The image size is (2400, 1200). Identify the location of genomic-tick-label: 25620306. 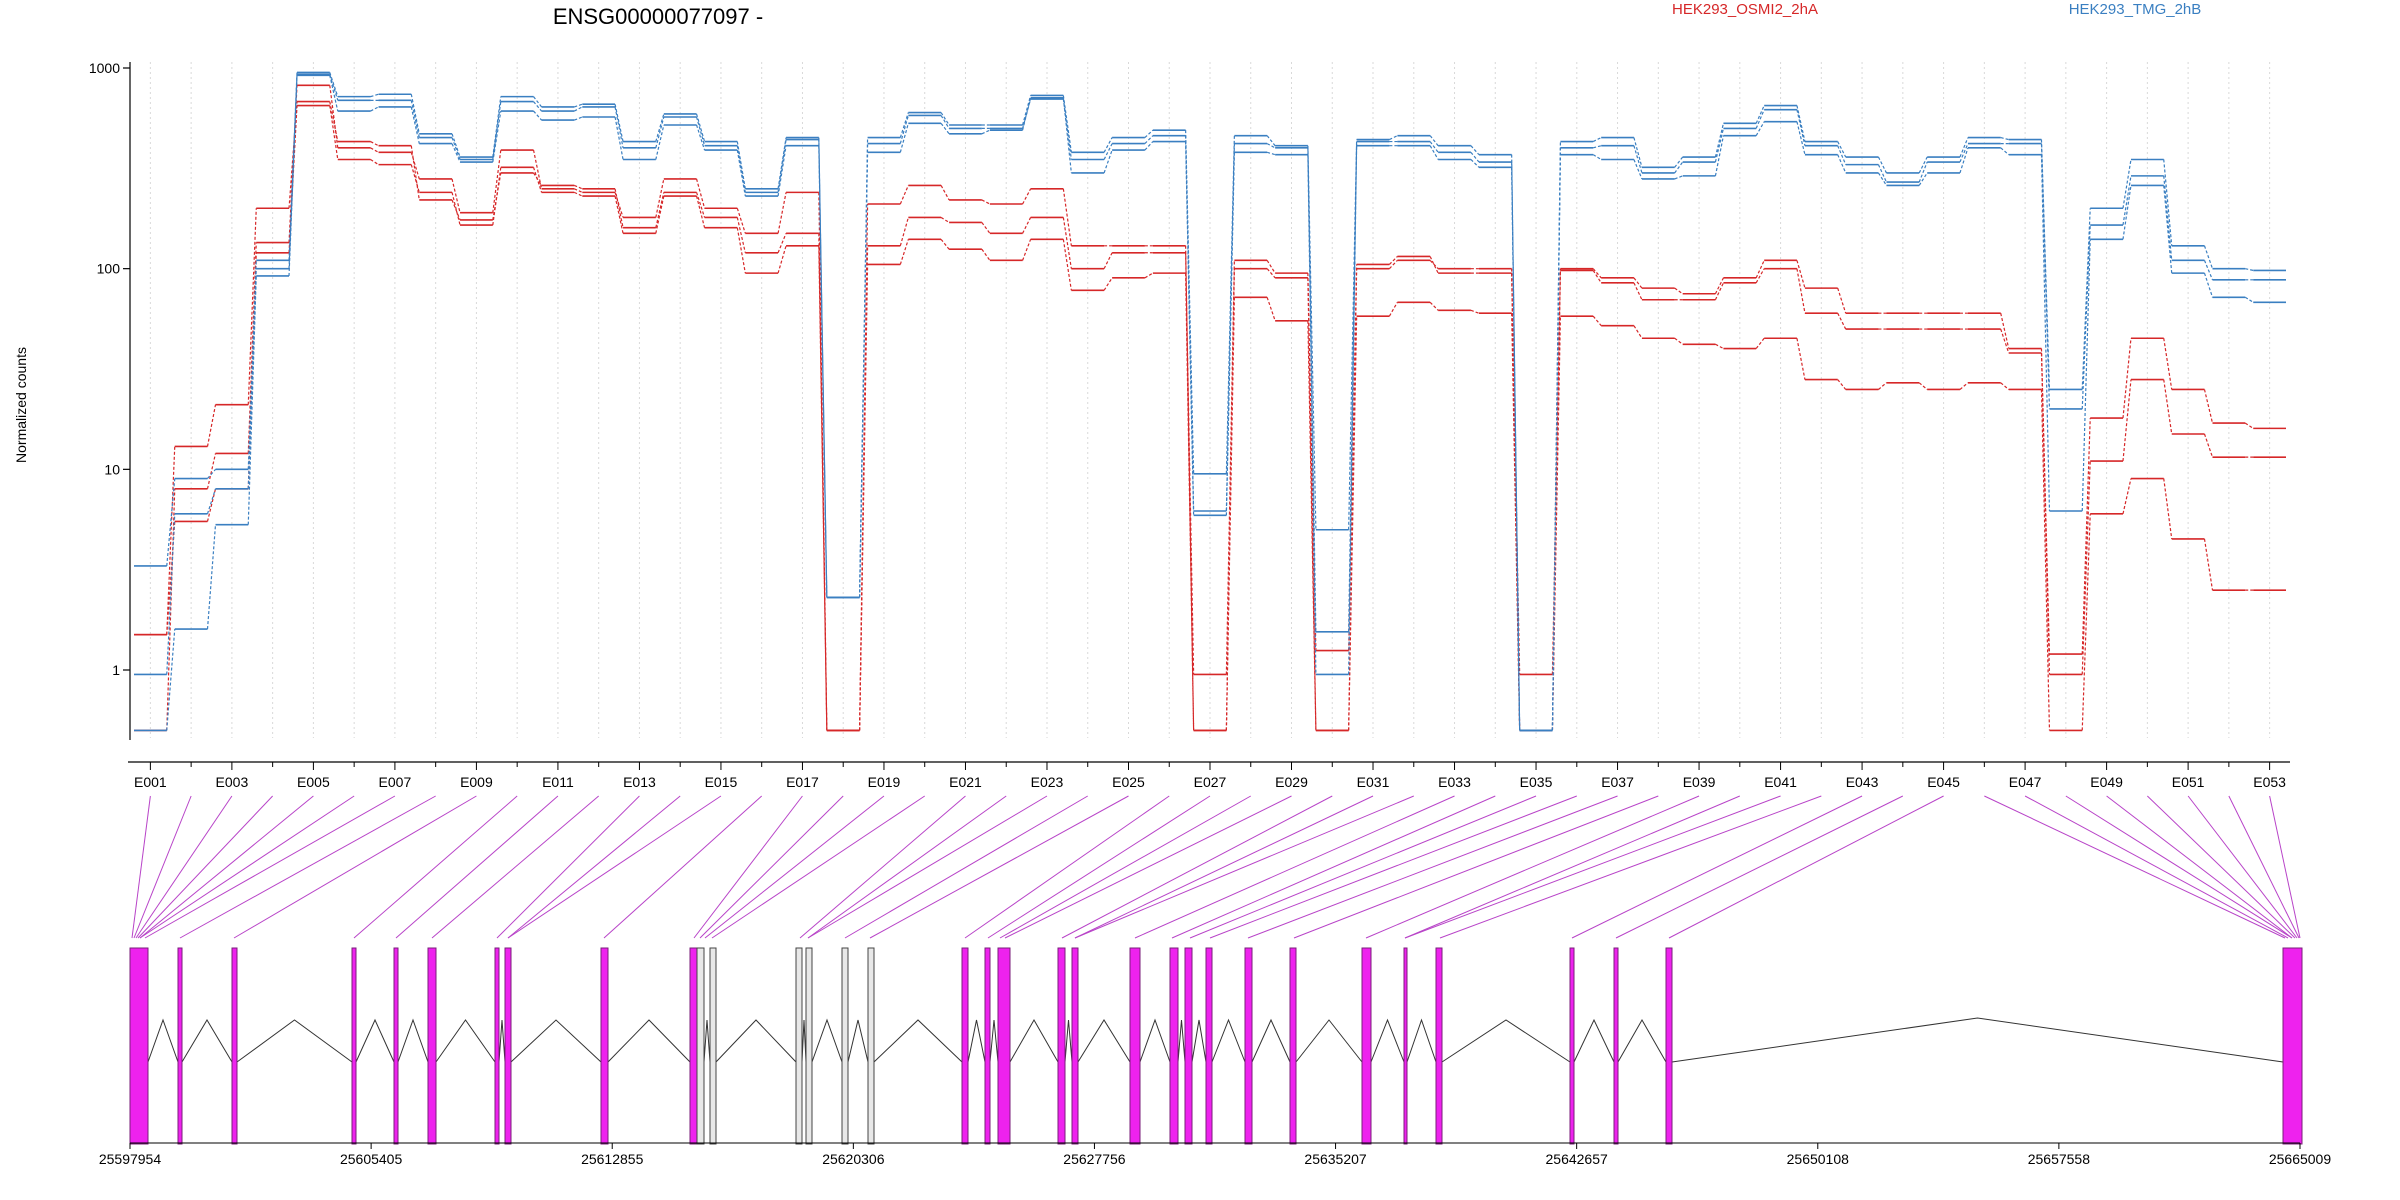
(853, 1159).